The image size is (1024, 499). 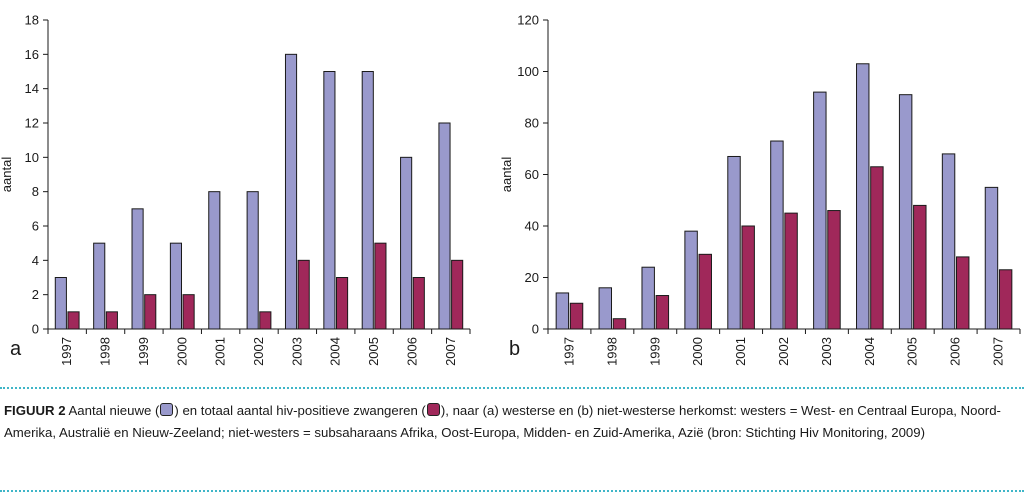 I want to click on y-tick-label: 40, so click(x=532, y=226).